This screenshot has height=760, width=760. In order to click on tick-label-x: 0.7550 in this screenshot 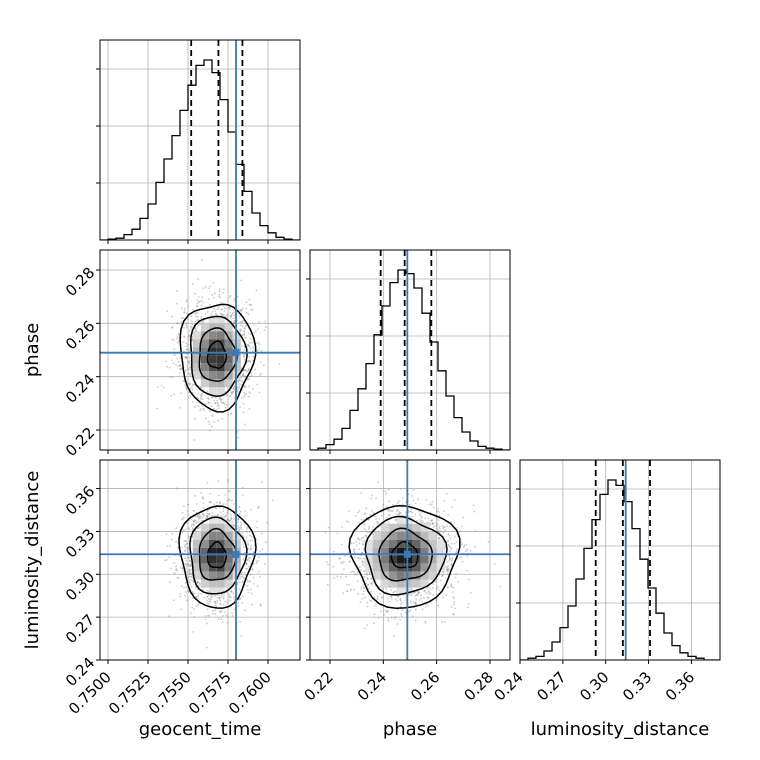, I will do `click(170, 693)`.